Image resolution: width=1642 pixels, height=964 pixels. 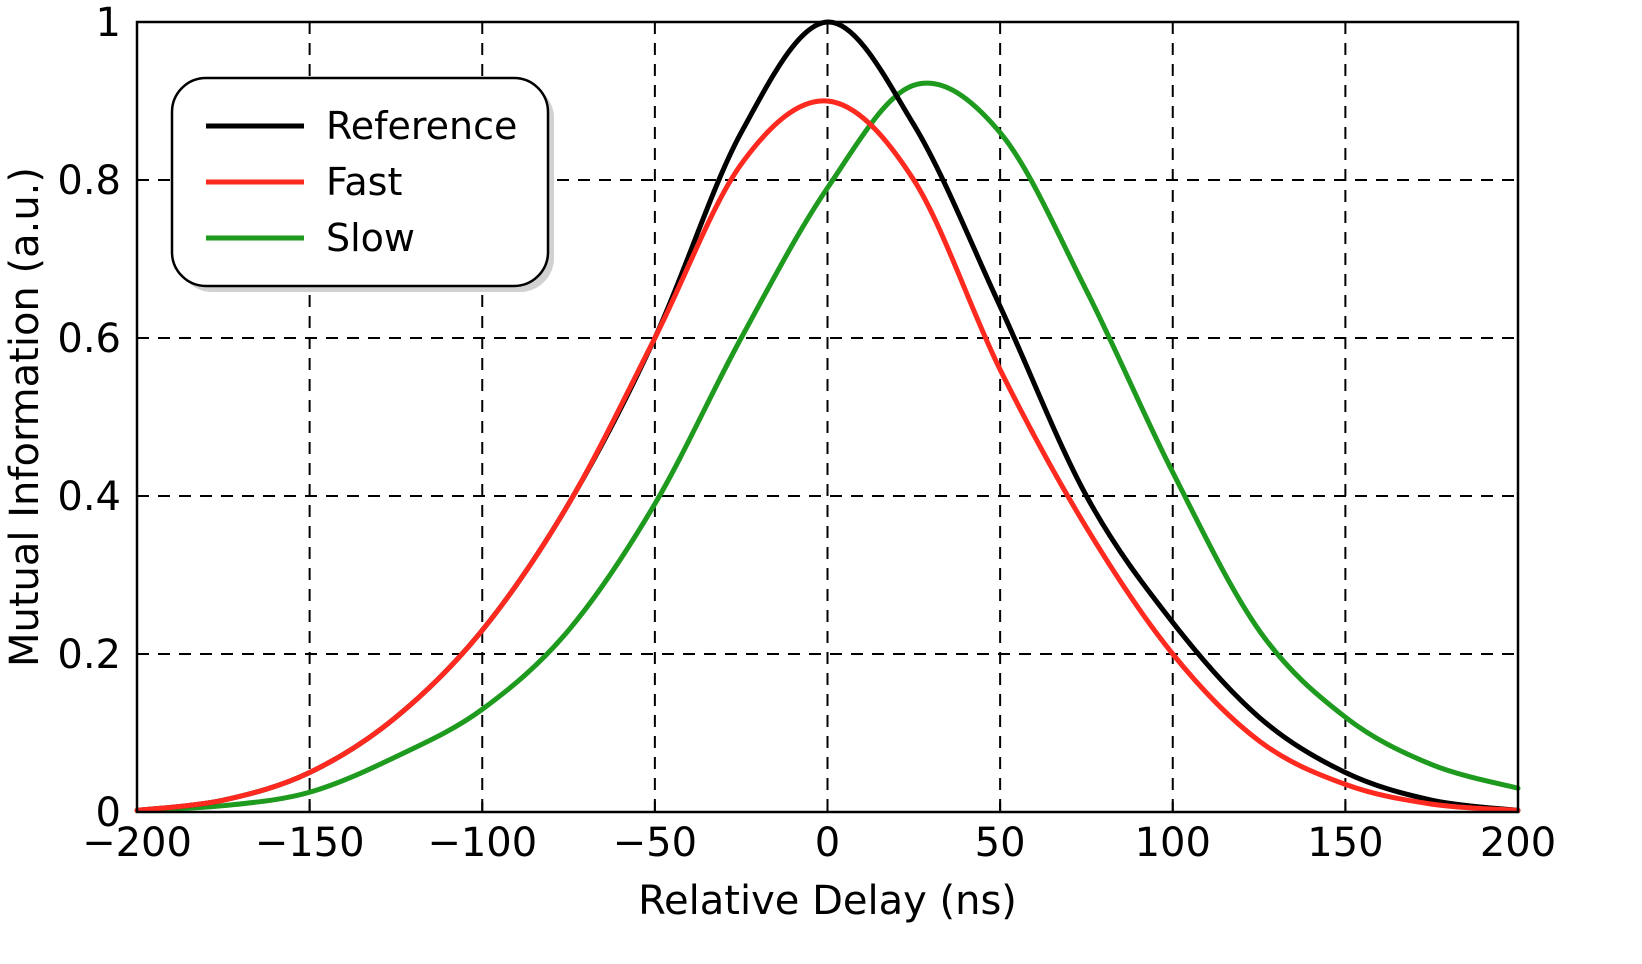 I want to click on legend: Reference Fast Slow, so click(x=362, y=184).